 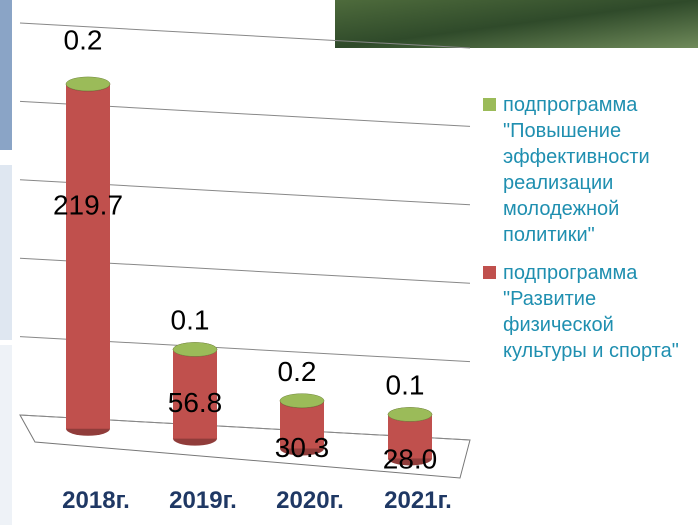 What do you see at coordinates (410, 458) in the screenshot?
I see `value-label: 28.0` at bounding box center [410, 458].